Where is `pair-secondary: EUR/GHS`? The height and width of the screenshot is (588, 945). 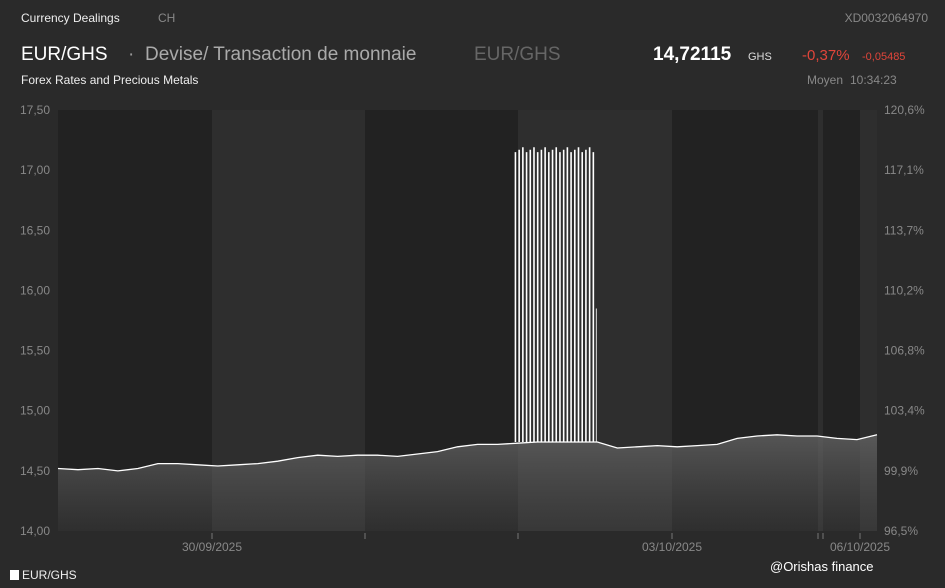 pair-secondary: EUR/GHS is located at coordinates (517, 54).